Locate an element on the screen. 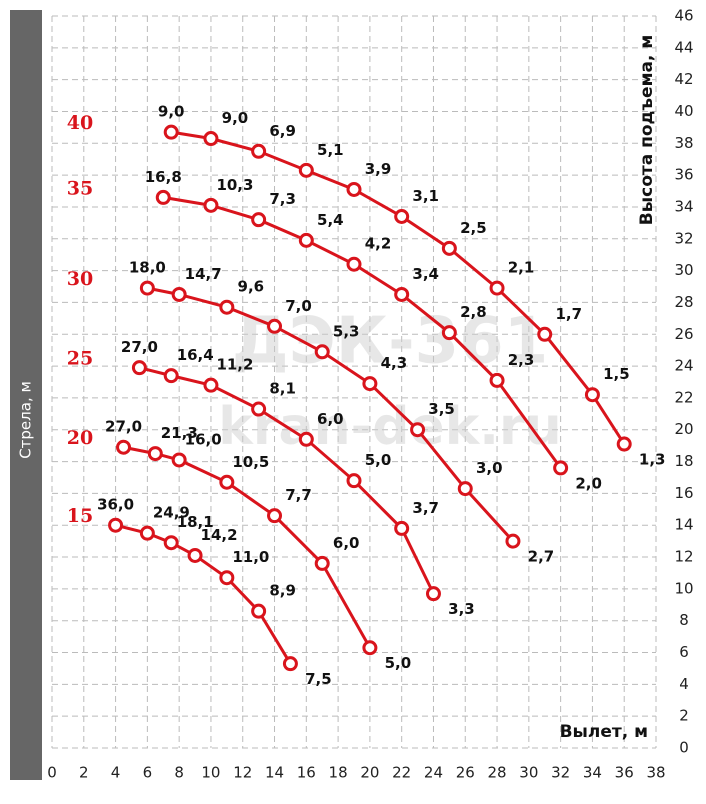  x-tick-label: 28 is located at coordinates (497, 773).